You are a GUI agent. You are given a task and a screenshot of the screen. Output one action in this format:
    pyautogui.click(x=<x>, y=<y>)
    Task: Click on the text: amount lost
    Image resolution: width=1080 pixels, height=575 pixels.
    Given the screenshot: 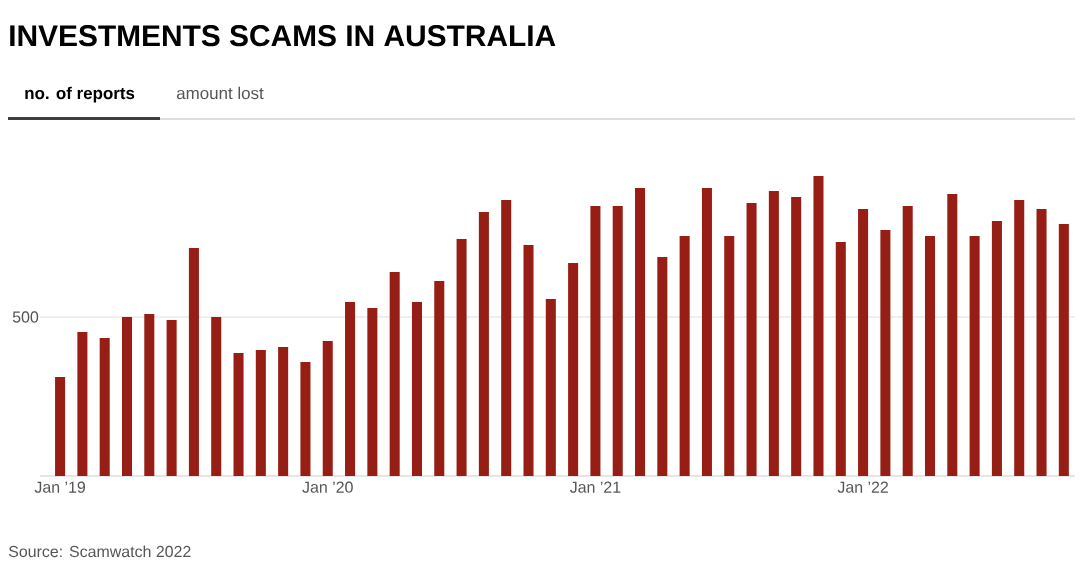 What is the action you would take?
    pyautogui.click(x=220, y=93)
    